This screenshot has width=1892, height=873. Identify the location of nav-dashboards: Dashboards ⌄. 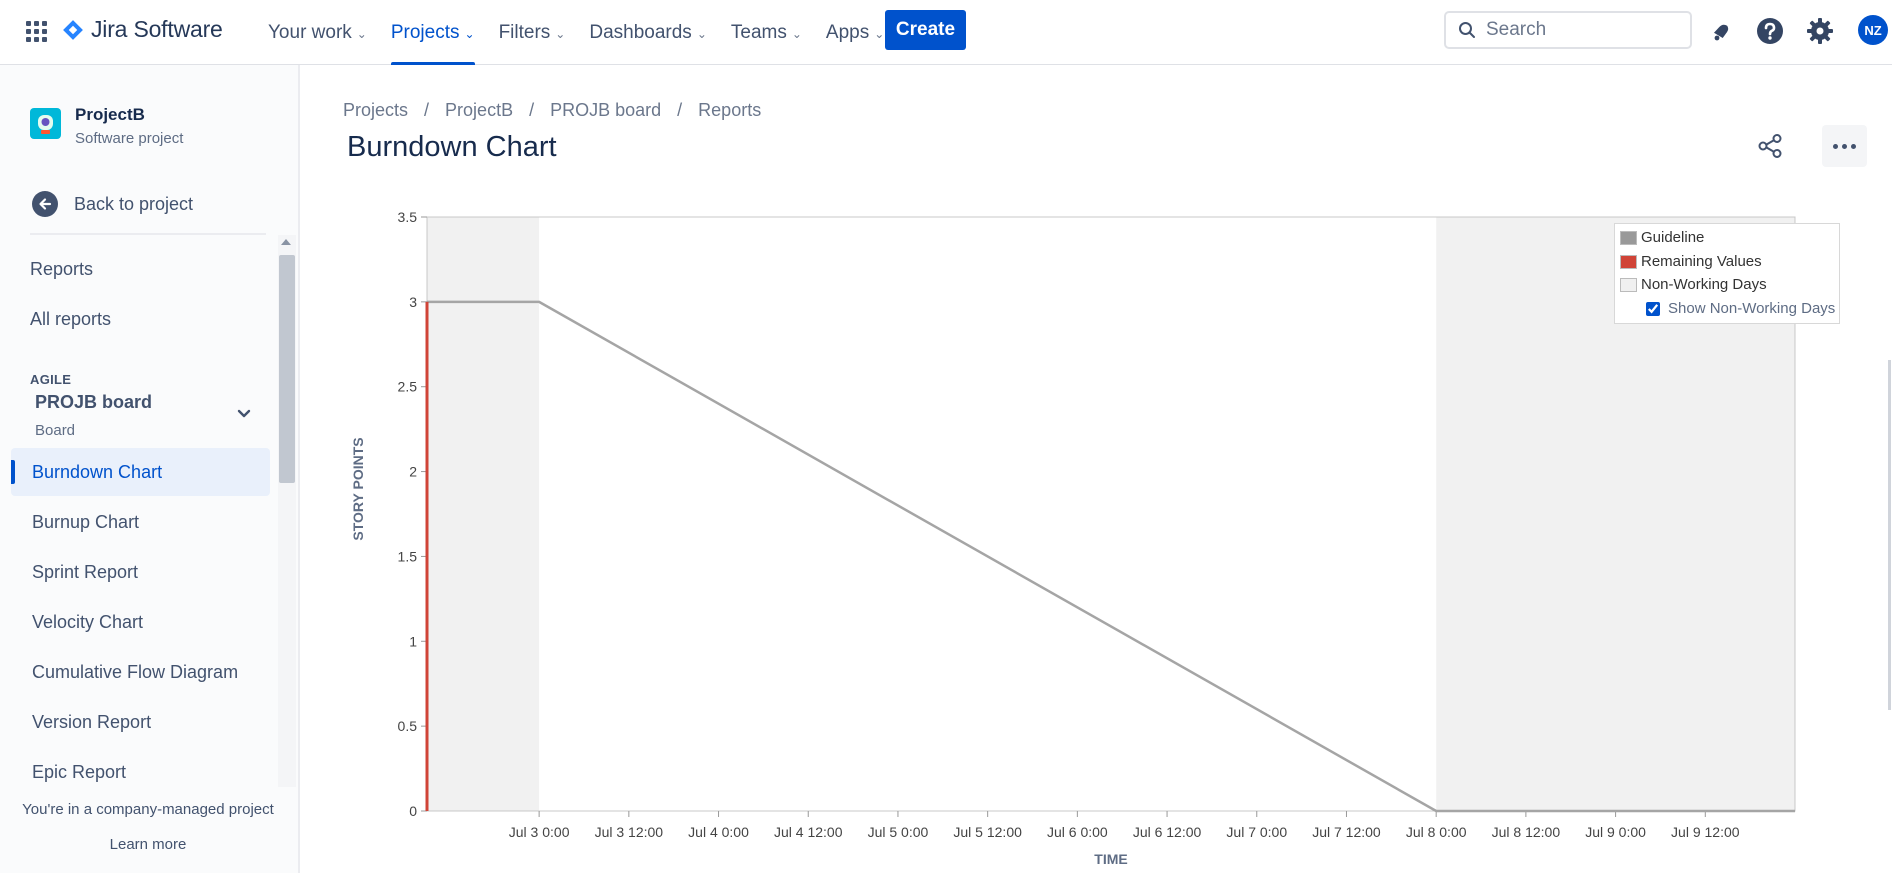
(648, 32).